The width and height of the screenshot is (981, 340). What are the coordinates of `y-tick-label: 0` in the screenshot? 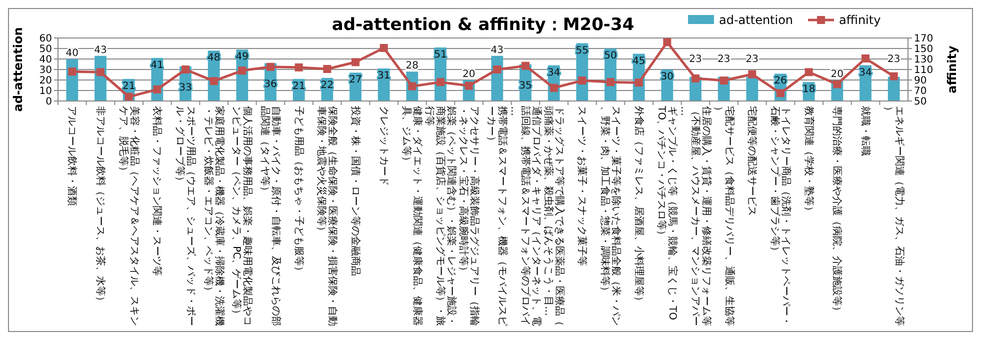 It's located at (49, 102).